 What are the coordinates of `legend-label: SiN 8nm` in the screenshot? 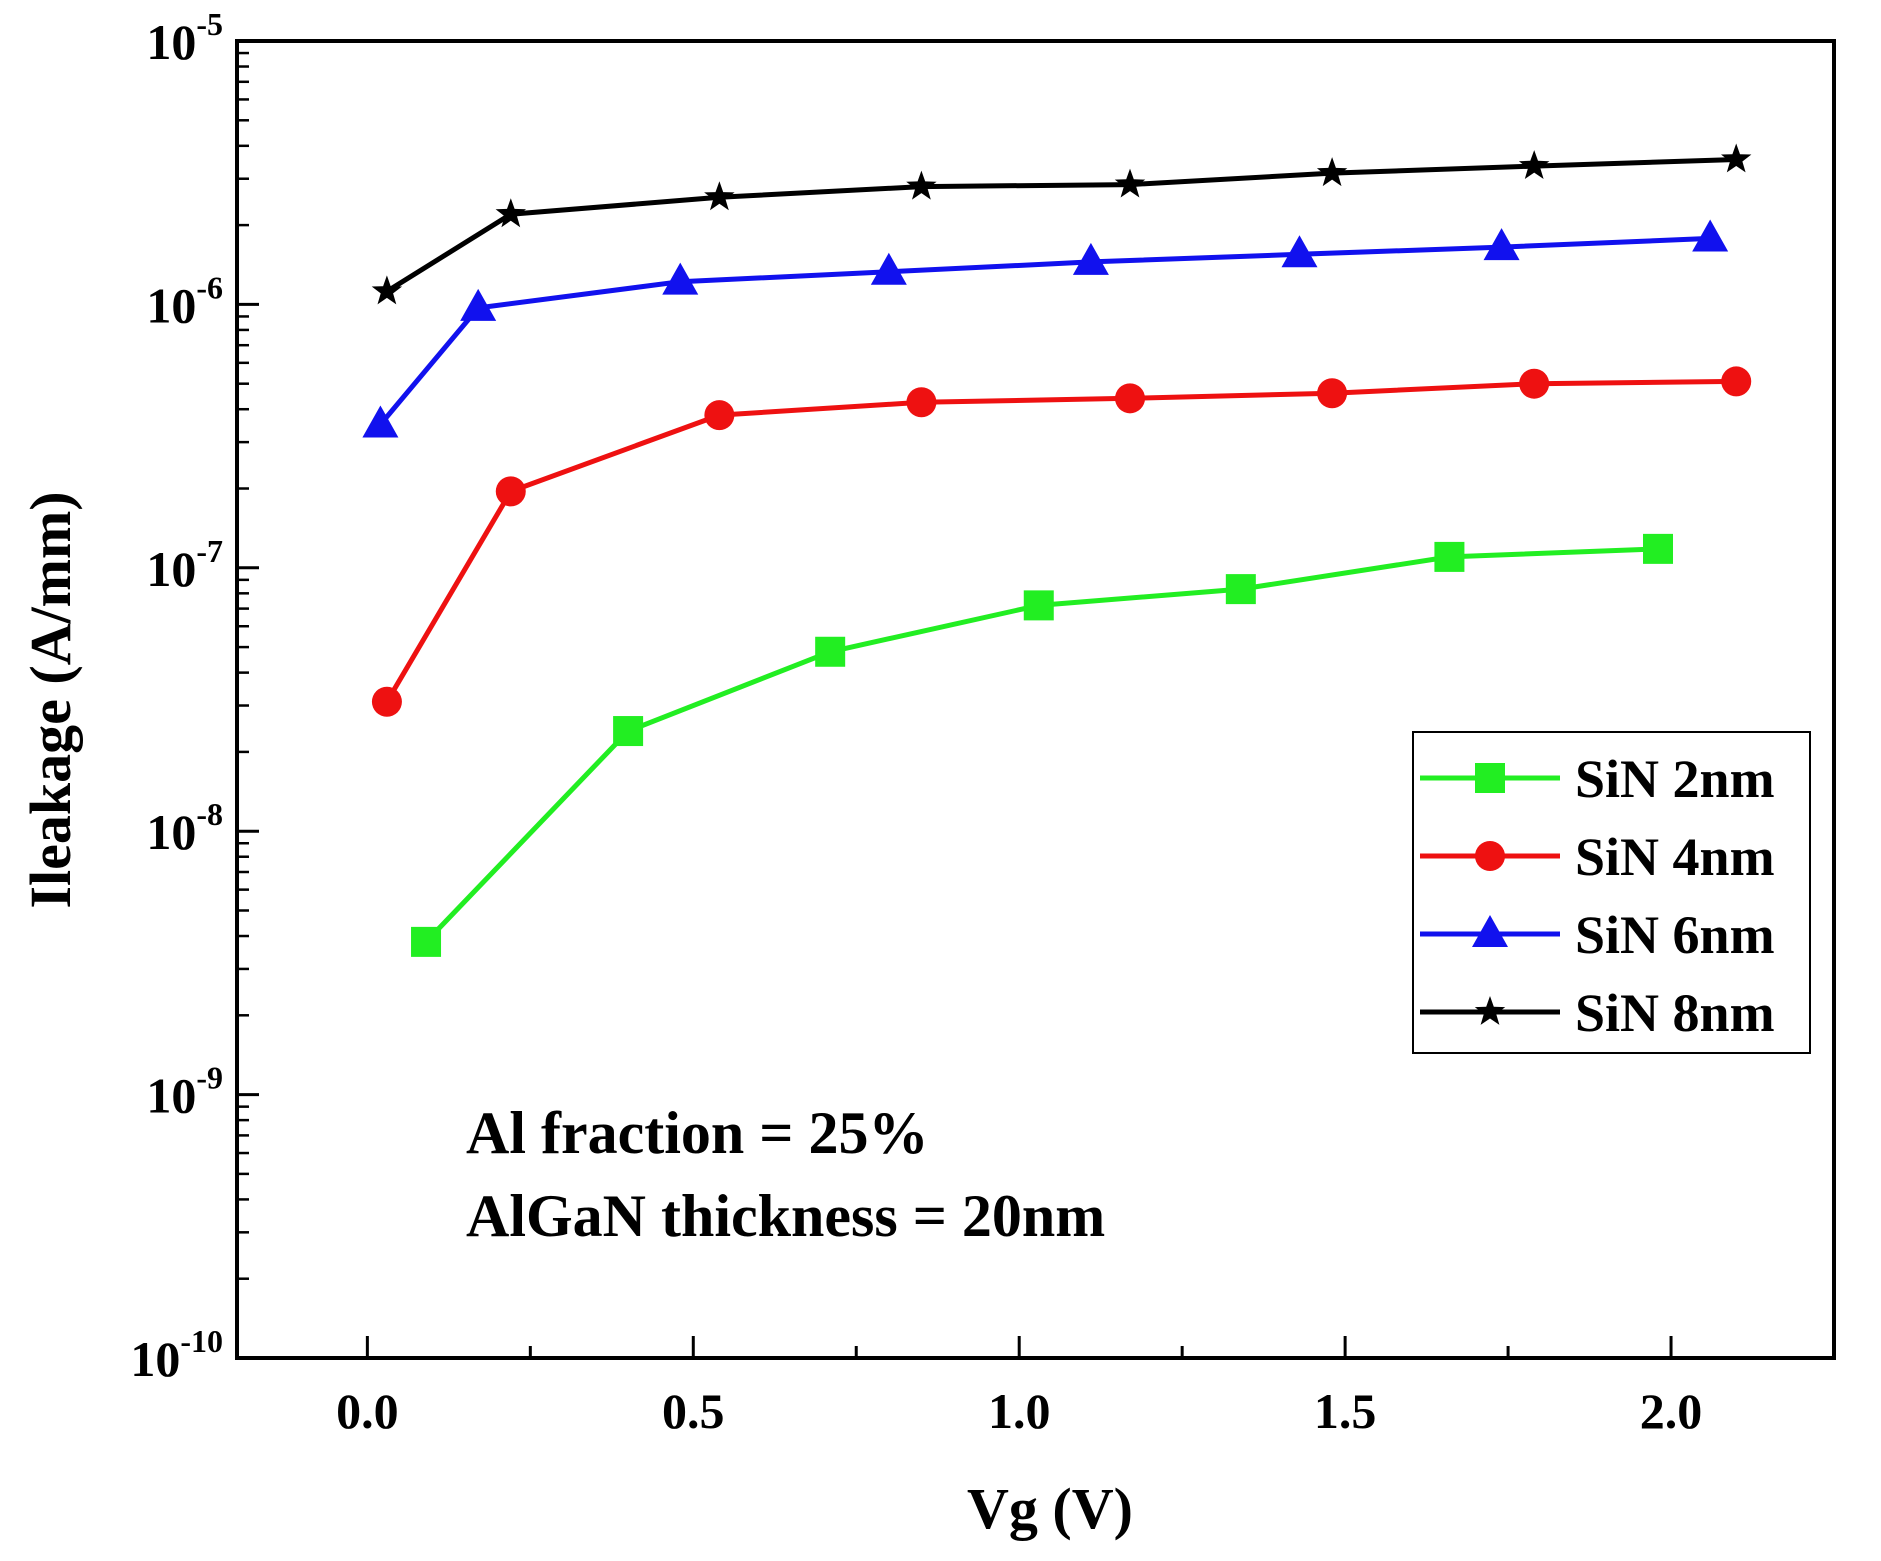 It's located at (1675, 1013).